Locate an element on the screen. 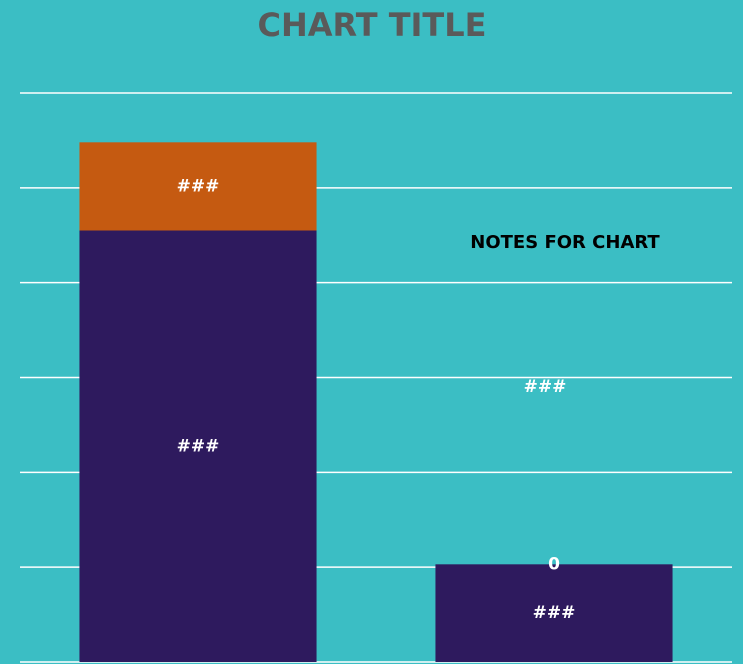  annotation: NOTES FOR CHART is located at coordinates (565, 242).